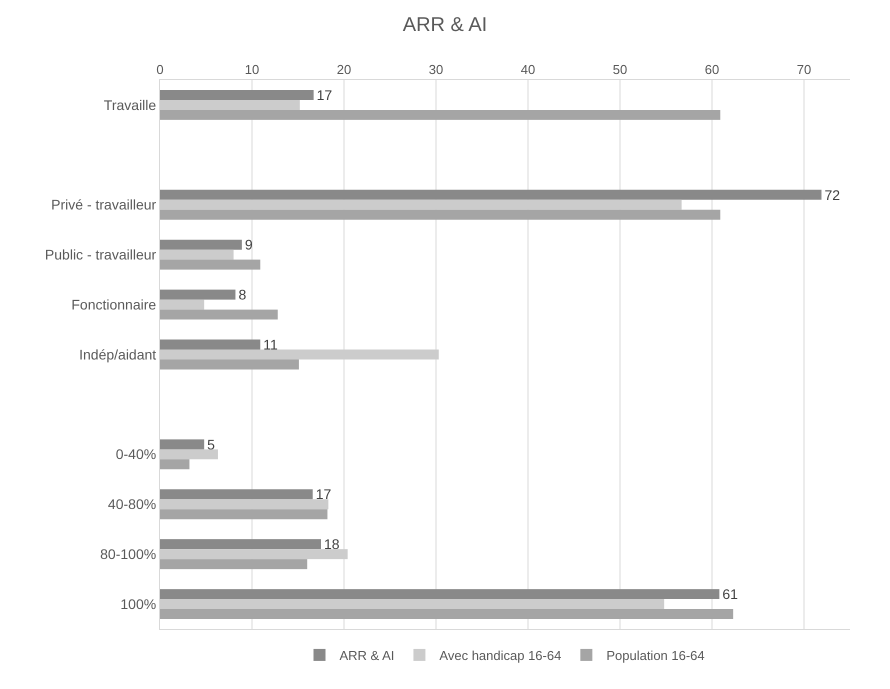  Describe the element at coordinates (620, 69) in the screenshot. I see `x-tick-label: 50` at that location.